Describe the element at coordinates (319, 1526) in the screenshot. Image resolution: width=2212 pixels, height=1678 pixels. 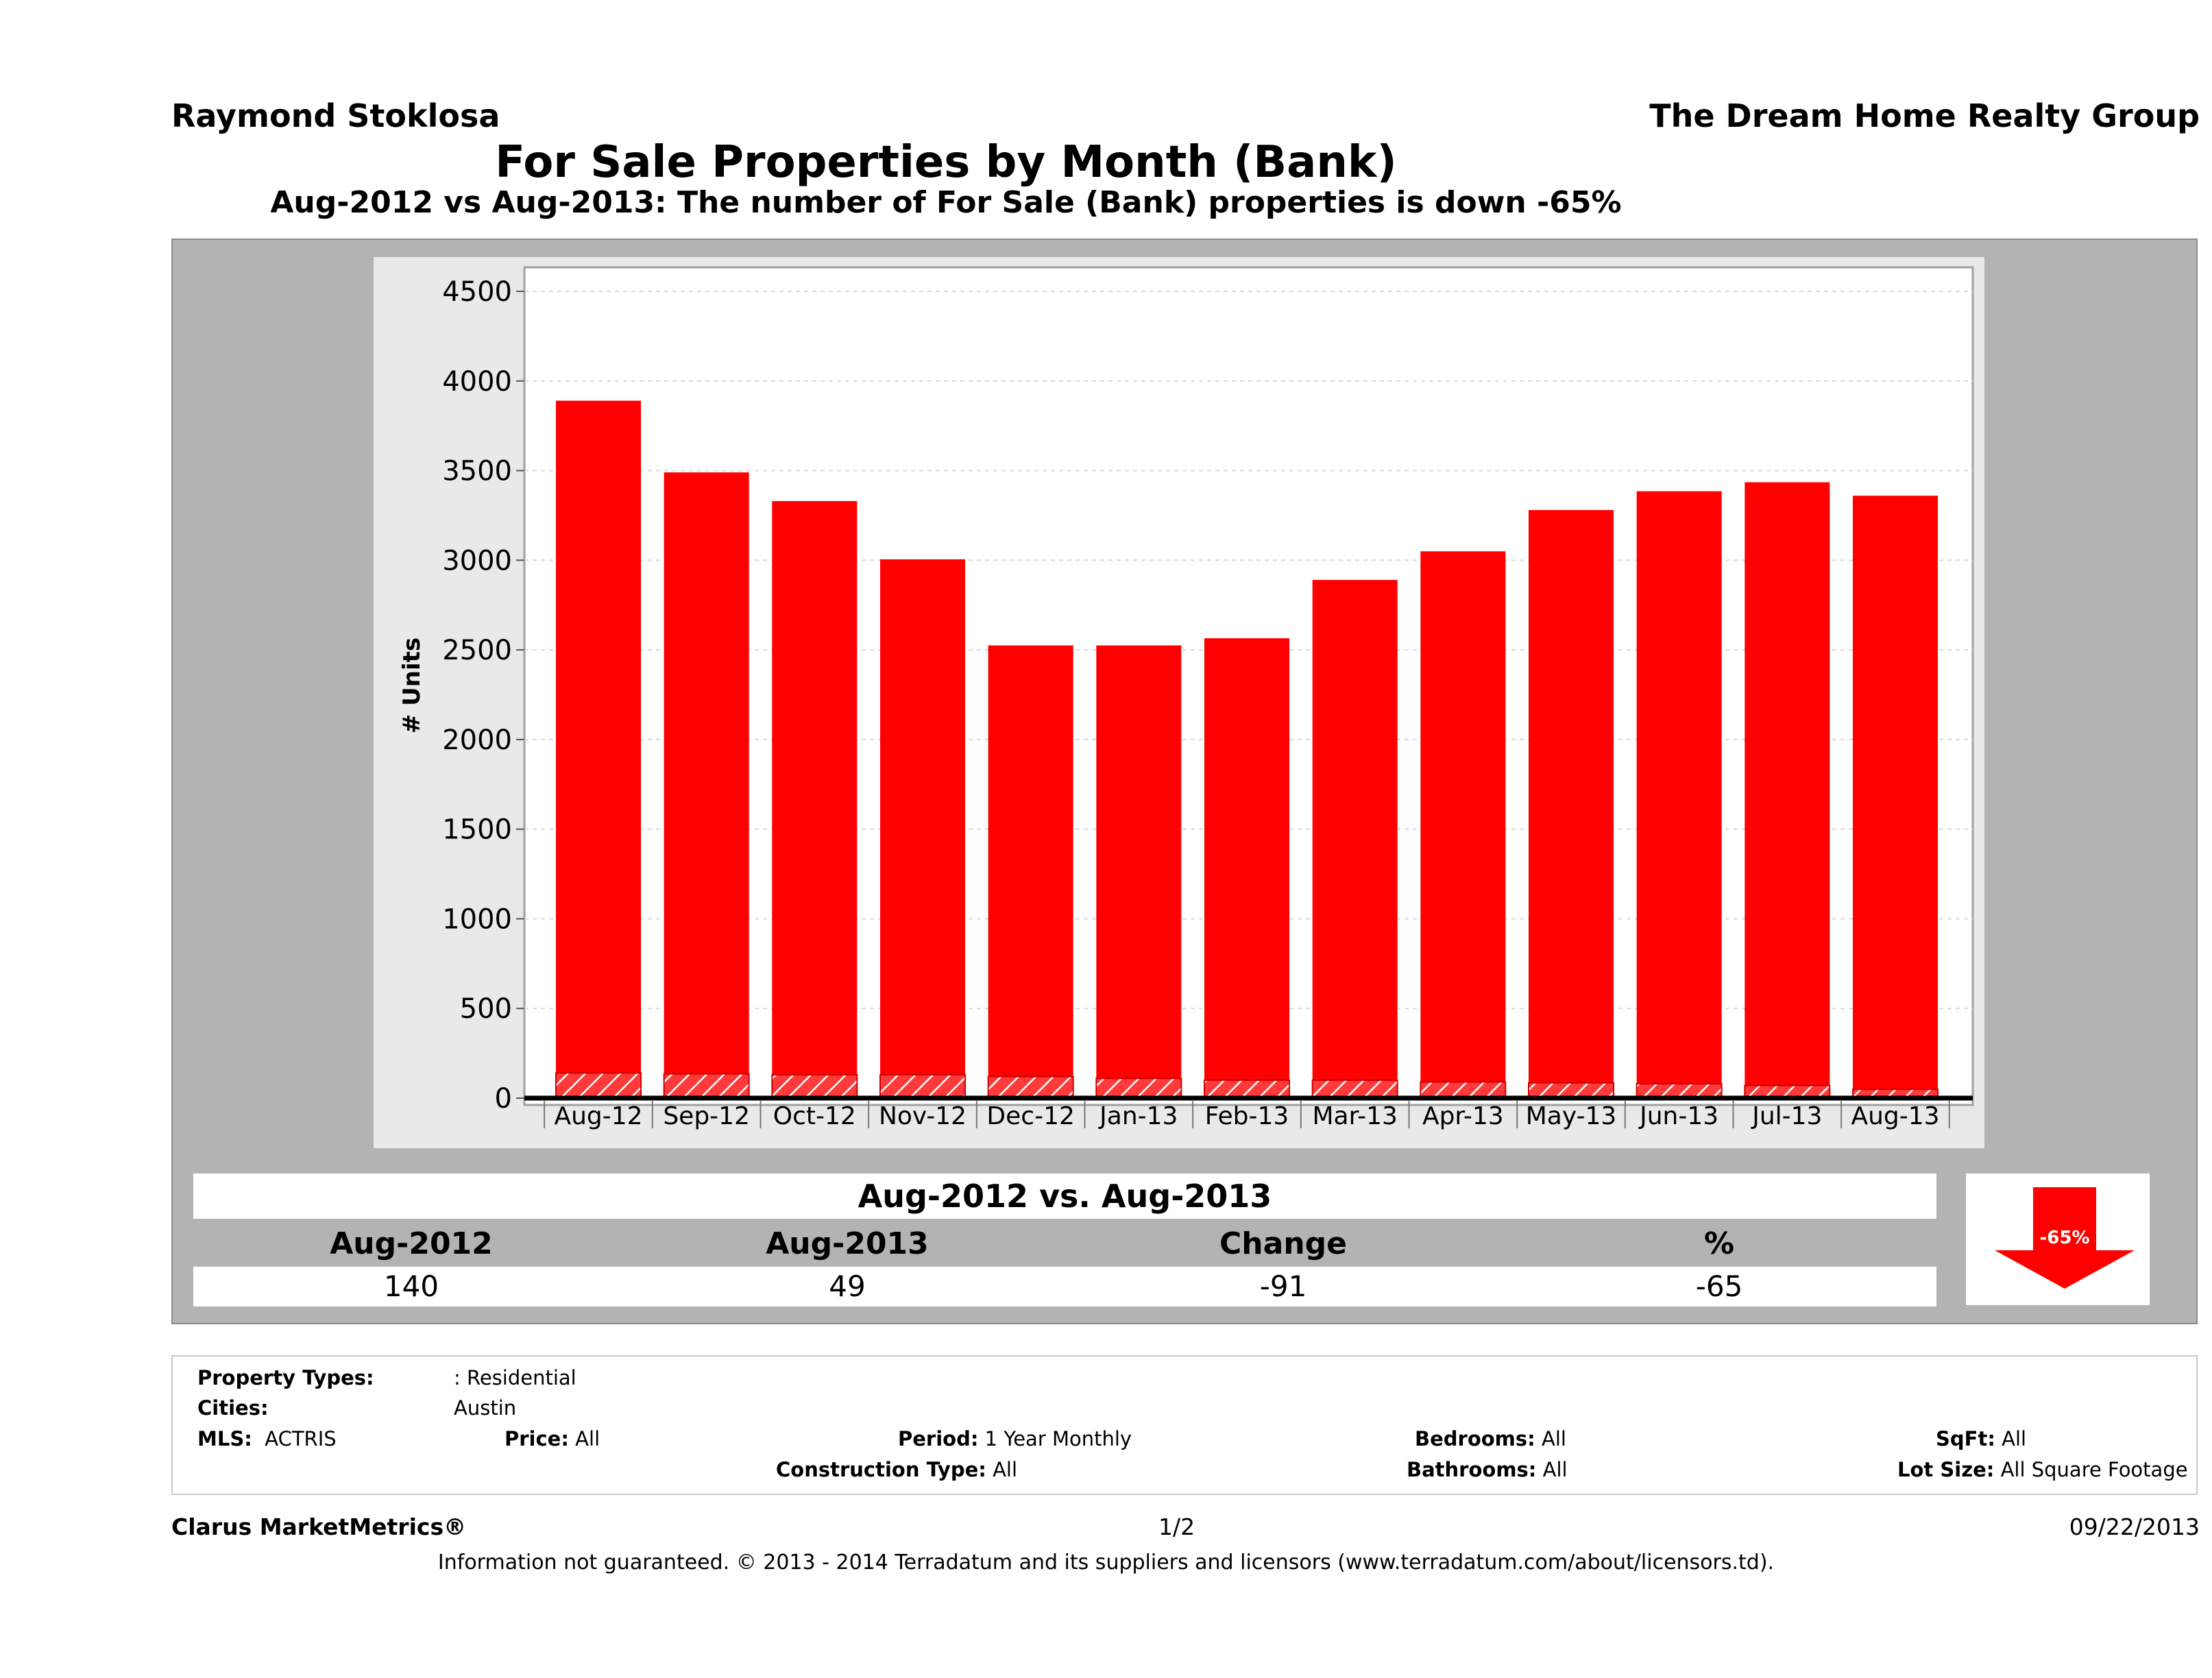
I see `footer-brand: Clarus MarketMetrics®` at that location.